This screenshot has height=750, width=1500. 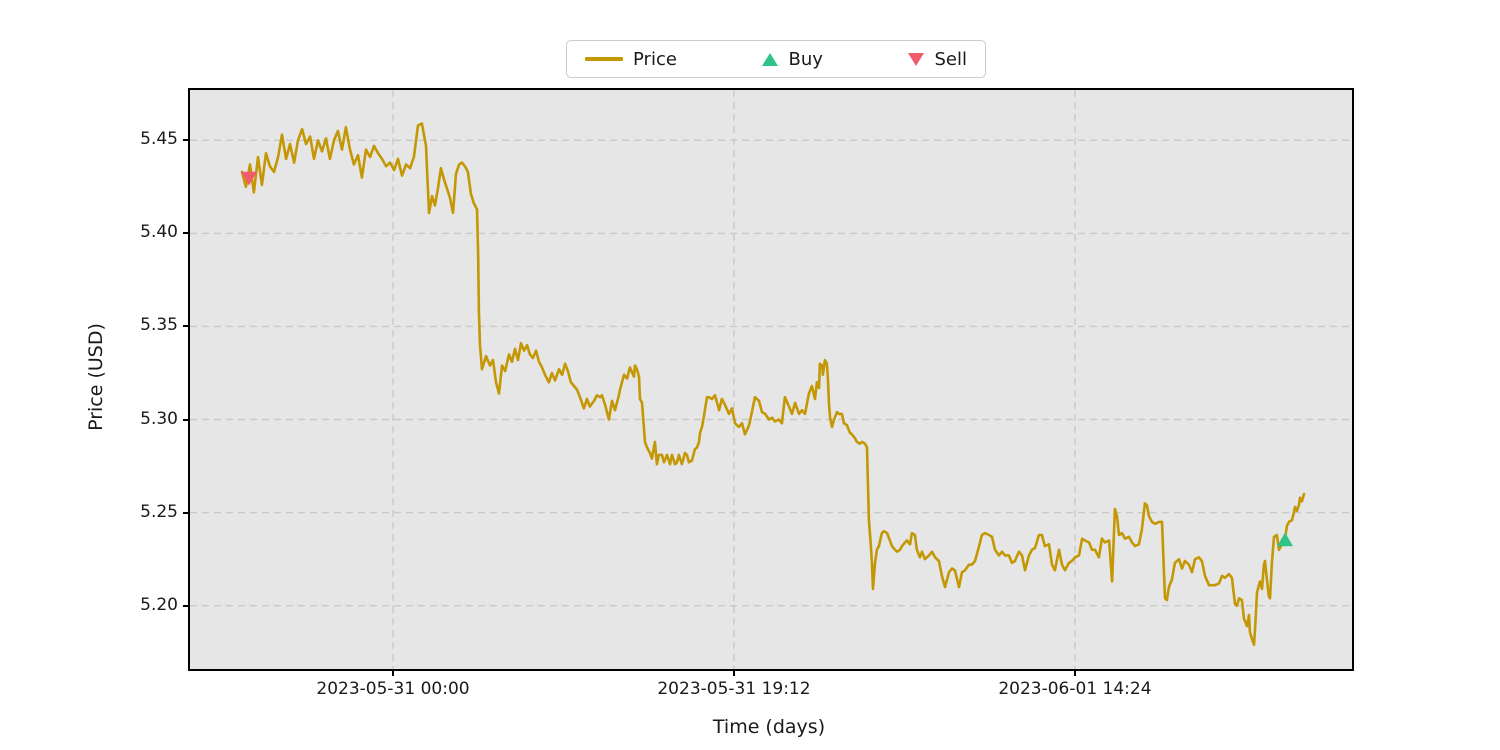 What do you see at coordinates (159, 511) in the screenshot?
I see `y-tick-label: 5.25` at bounding box center [159, 511].